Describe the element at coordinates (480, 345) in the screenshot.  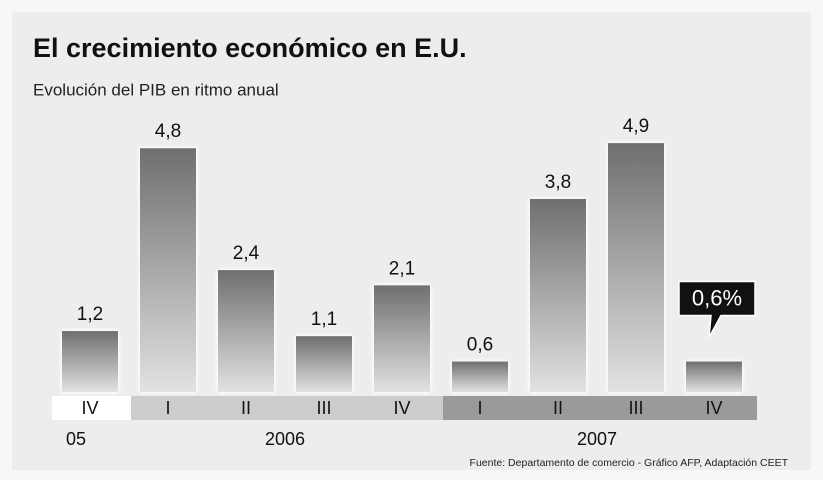
I see `value-label: 0,6` at that location.